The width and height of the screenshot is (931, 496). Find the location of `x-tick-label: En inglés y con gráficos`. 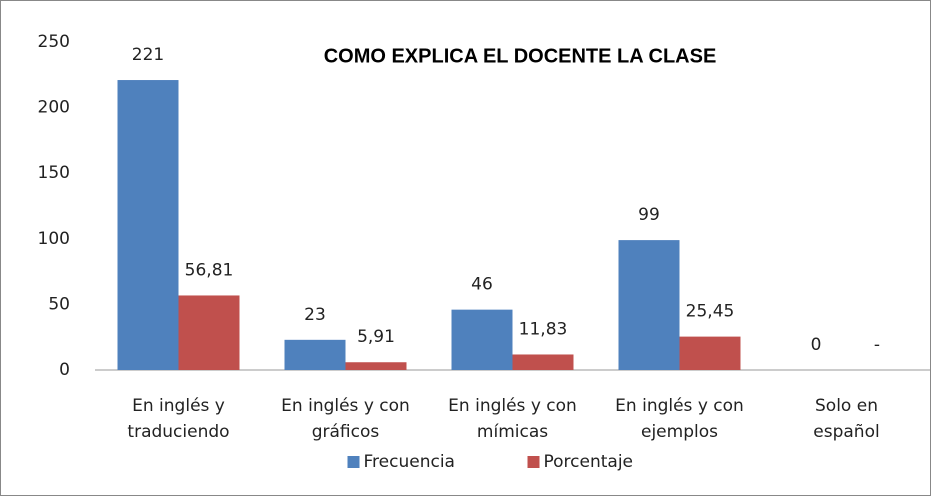

x-tick-label: En inglés y con gráficos is located at coordinates (345, 419).